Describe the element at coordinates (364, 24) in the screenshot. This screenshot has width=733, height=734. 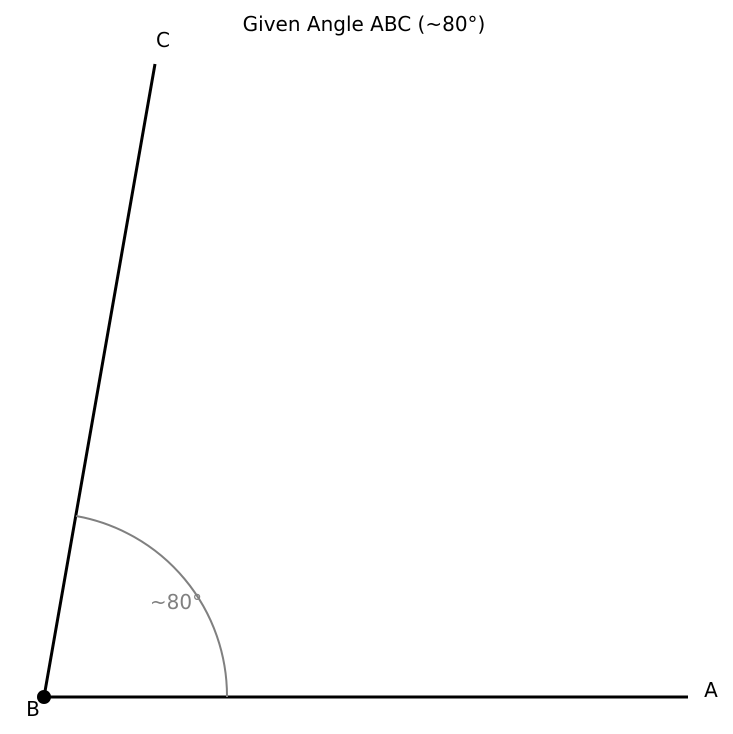
I see `diagram-title: Given Angle ABC (~80°)` at that location.